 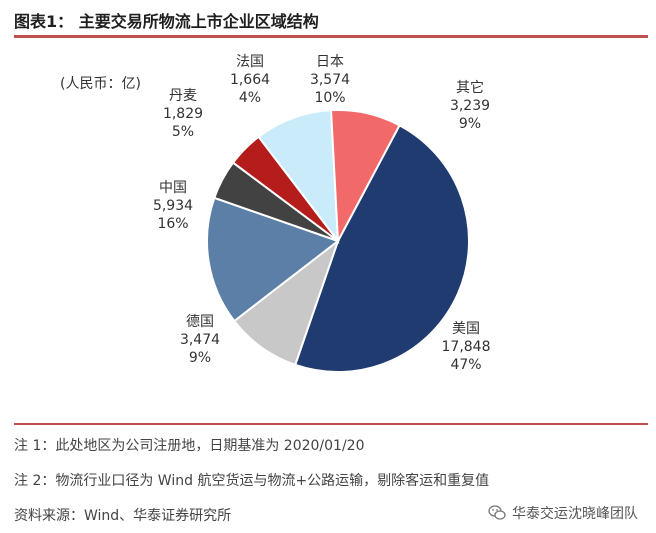 I want to click on pie-label-pct: 5%, so click(x=183, y=132).